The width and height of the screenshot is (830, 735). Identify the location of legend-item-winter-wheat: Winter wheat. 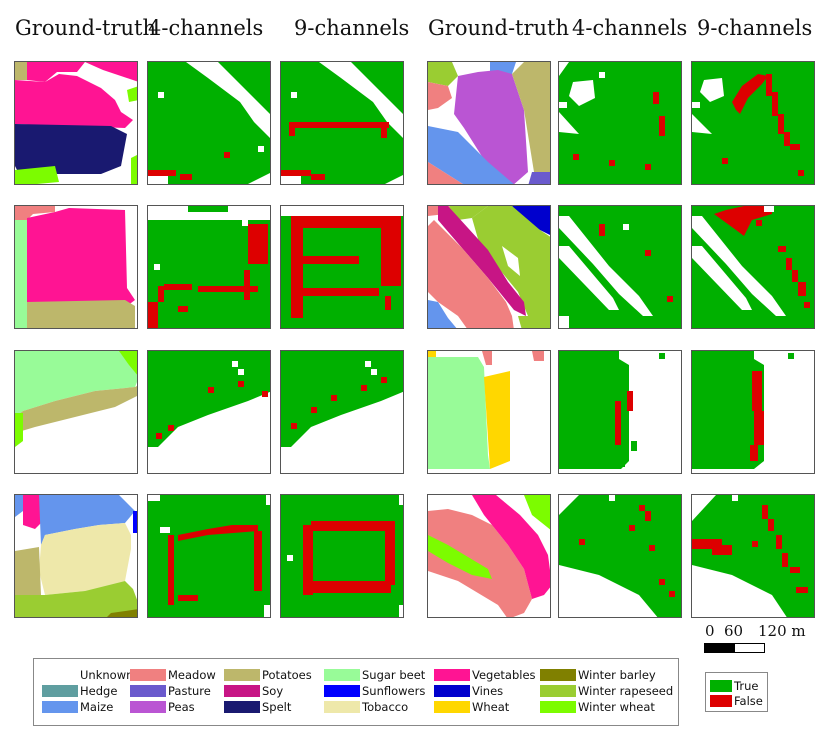
(597, 707).